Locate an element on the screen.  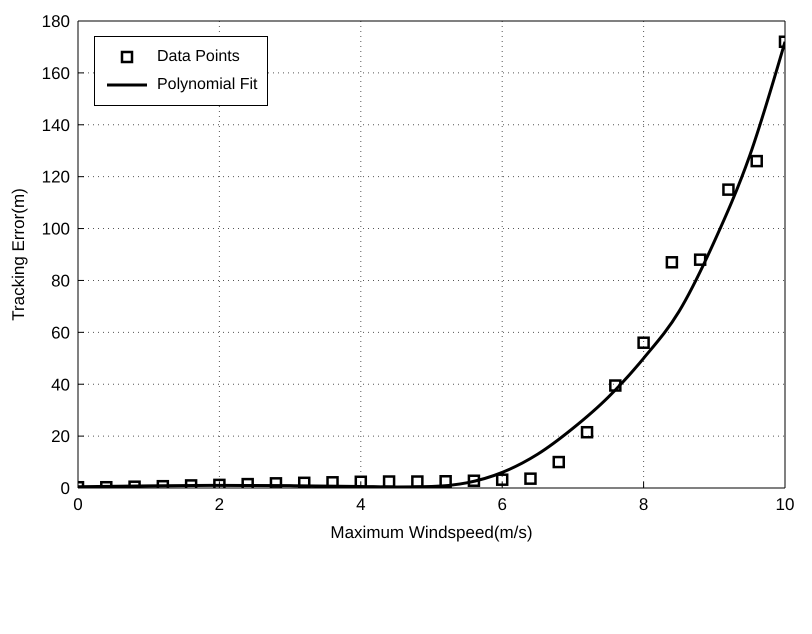
y-tick-label: 120 is located at coordinates (56, 177).